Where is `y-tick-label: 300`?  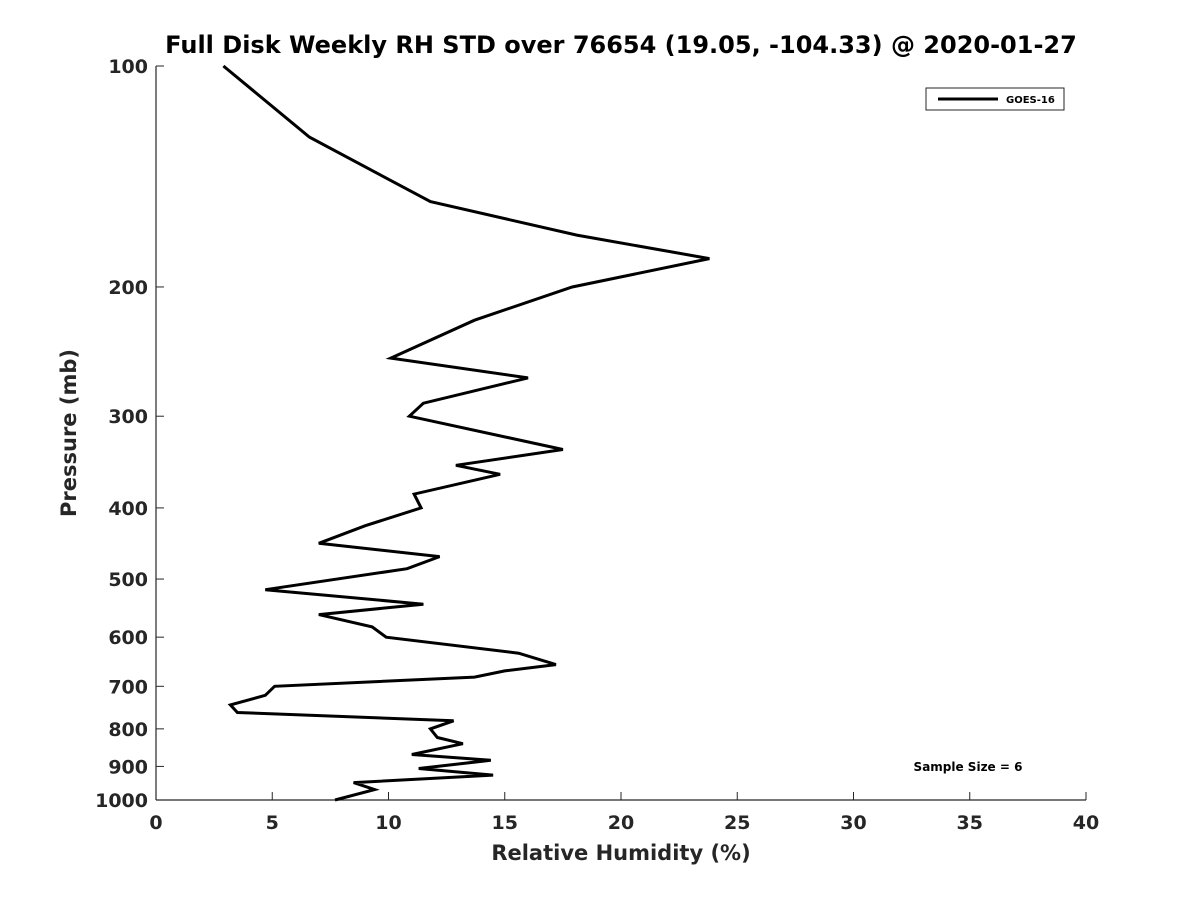 y-tick-label: 300 is located at coordinates (128, 417).